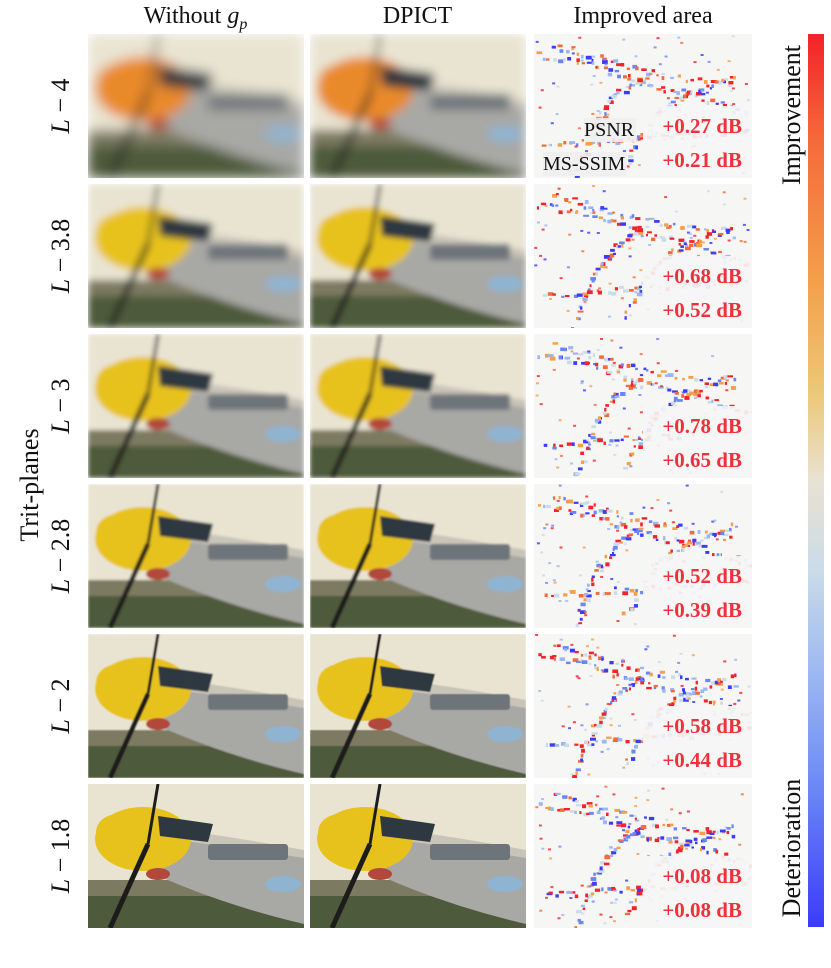 The image size is (831, 968). I want to click on row-label-value: − 2, so click(60, 699).